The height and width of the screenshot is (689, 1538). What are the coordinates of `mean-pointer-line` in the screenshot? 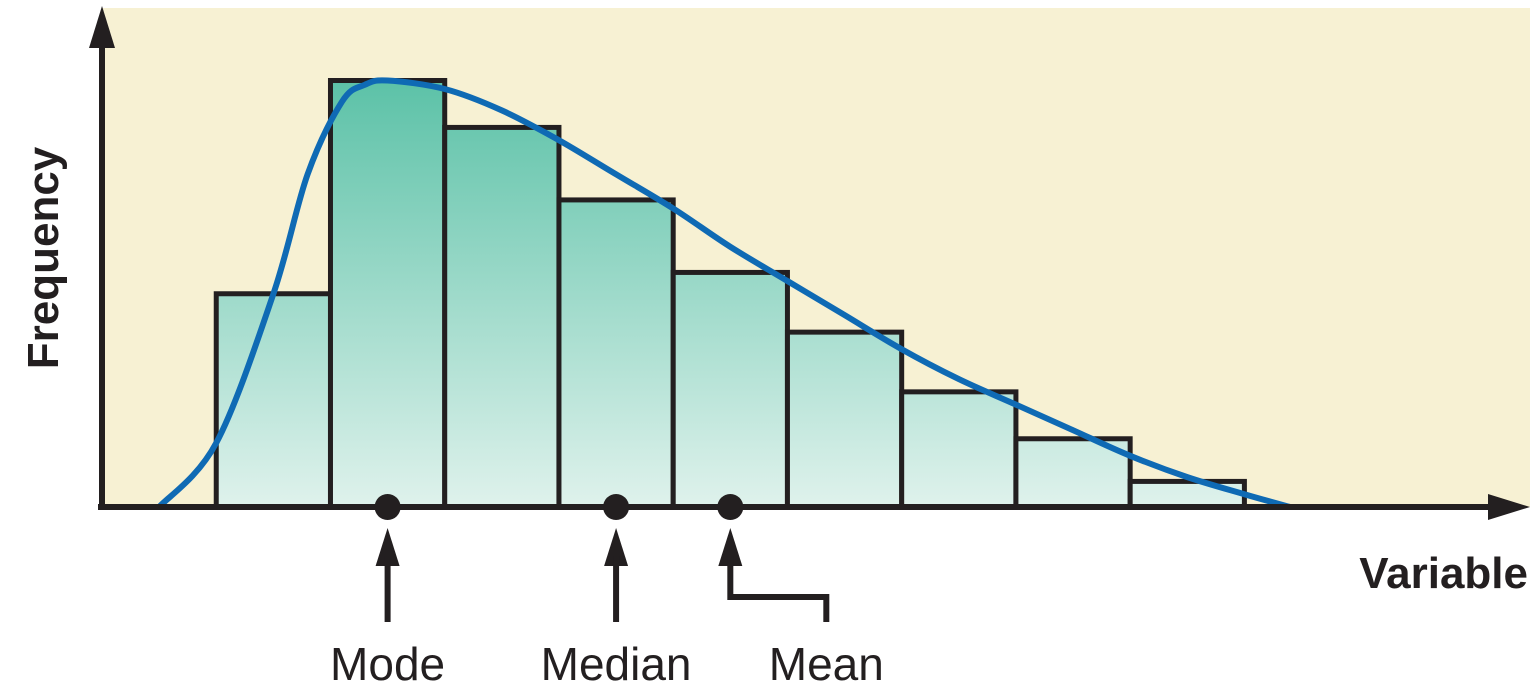 It's located at (778, 589).